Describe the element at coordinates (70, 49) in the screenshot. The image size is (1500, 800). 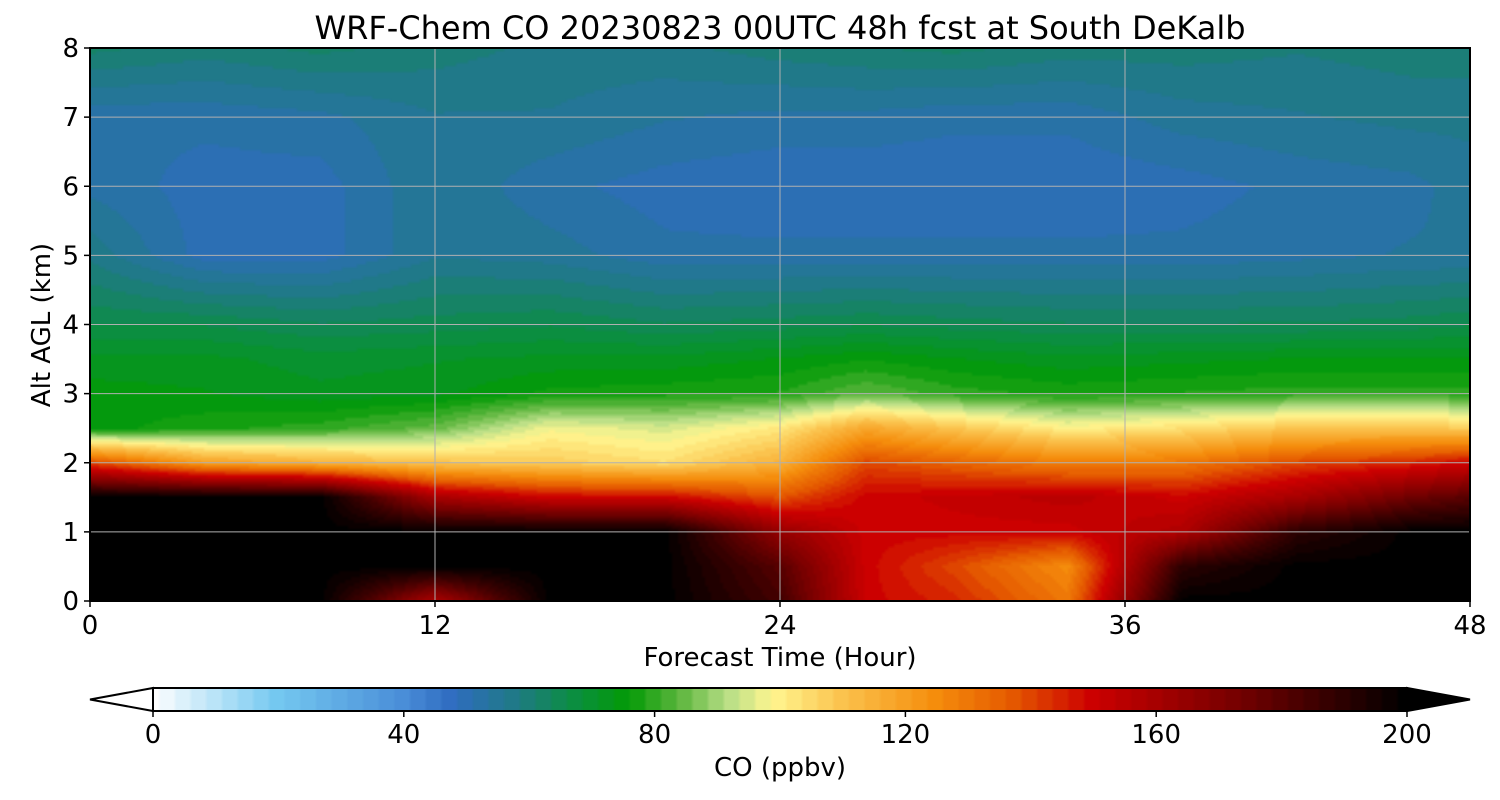
I see `y-tick-label: 8` at that location.